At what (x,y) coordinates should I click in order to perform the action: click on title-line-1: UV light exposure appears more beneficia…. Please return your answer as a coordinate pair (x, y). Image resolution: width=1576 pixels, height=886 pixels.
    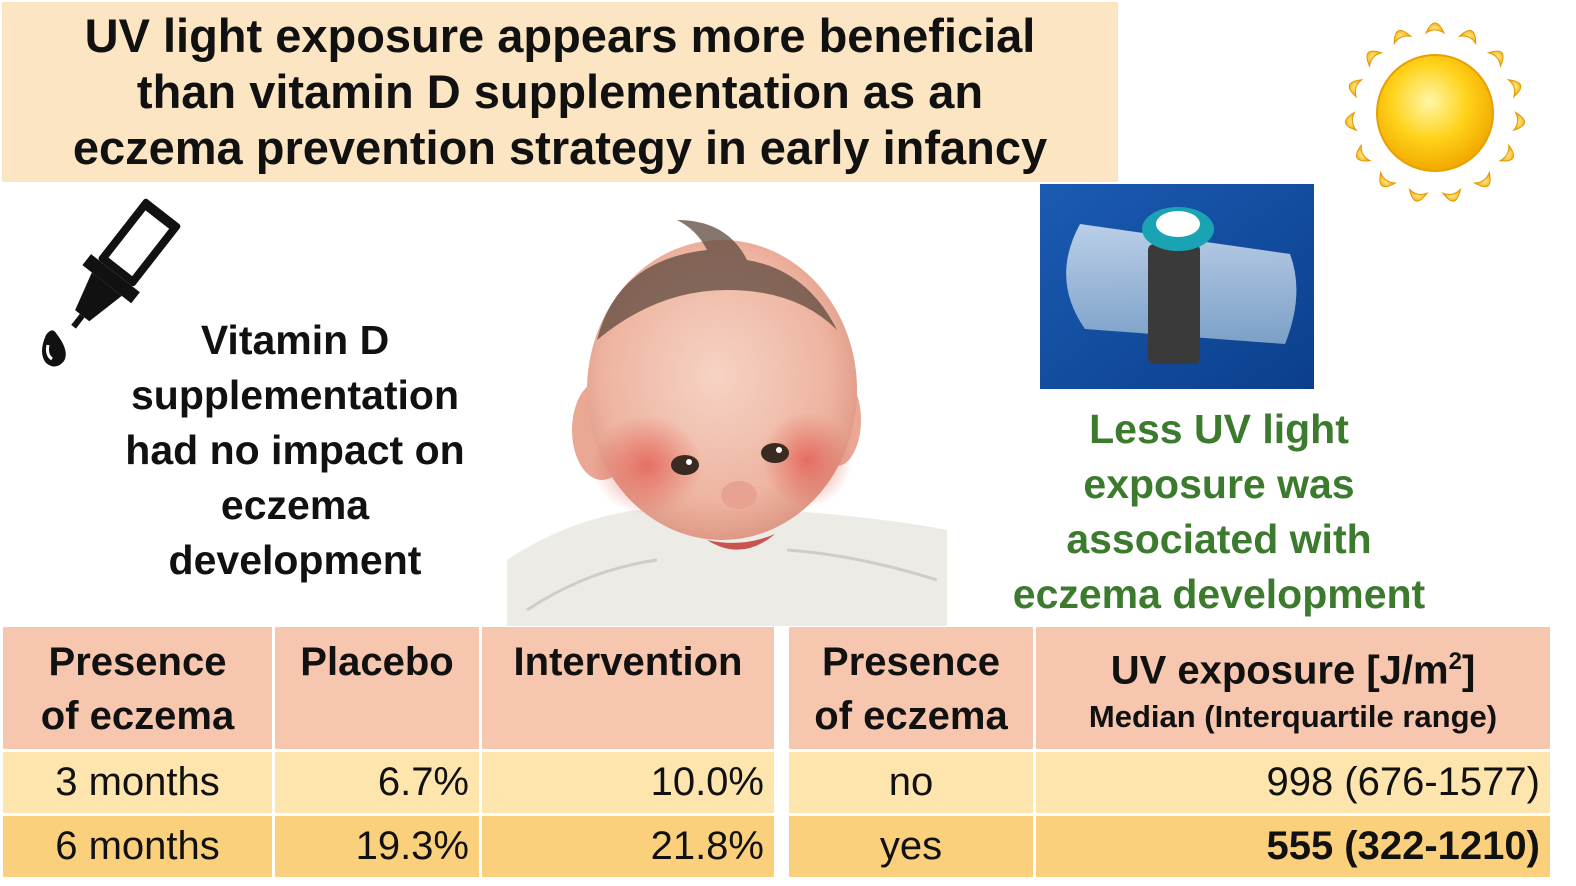
    Looking at the image, I should click on (560, 35).